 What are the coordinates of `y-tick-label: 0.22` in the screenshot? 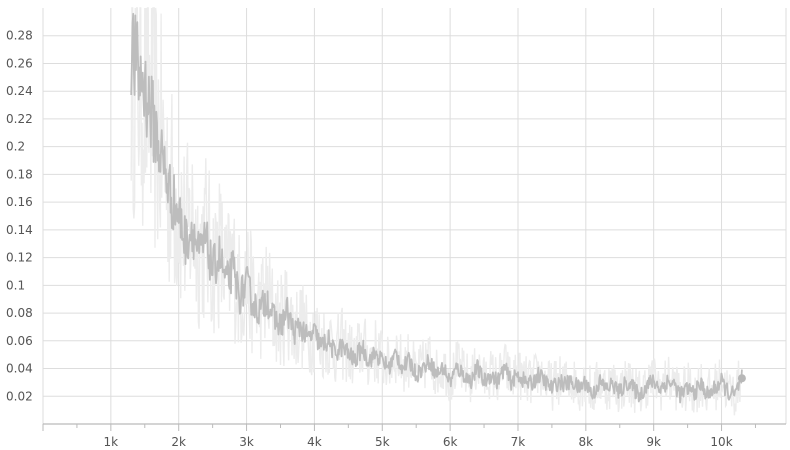 It's located at (19, 119).